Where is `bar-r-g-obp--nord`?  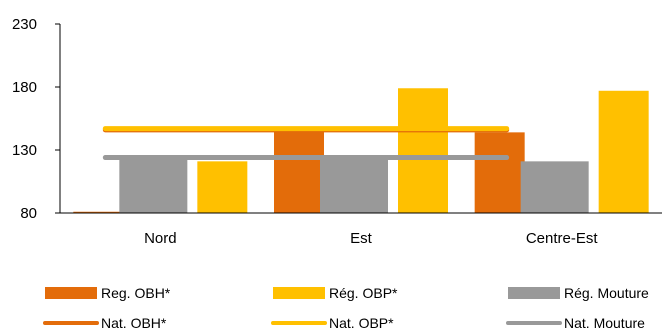 bar-r-g-obp--nord is located at coordinates (222, 187).